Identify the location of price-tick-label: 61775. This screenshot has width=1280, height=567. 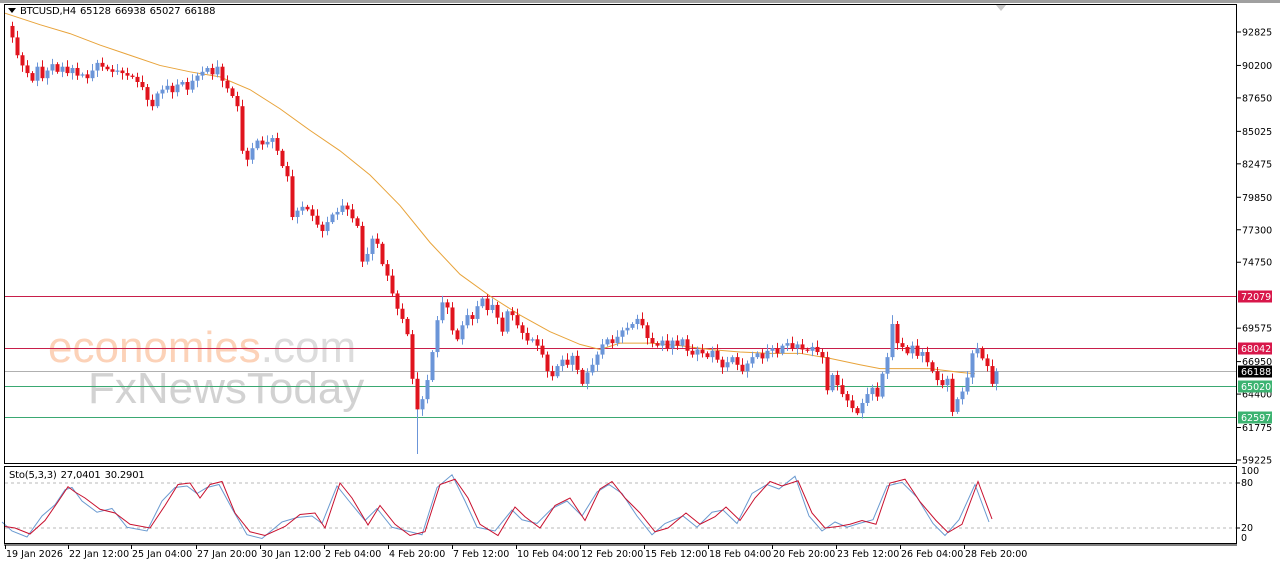
(1257, 428).